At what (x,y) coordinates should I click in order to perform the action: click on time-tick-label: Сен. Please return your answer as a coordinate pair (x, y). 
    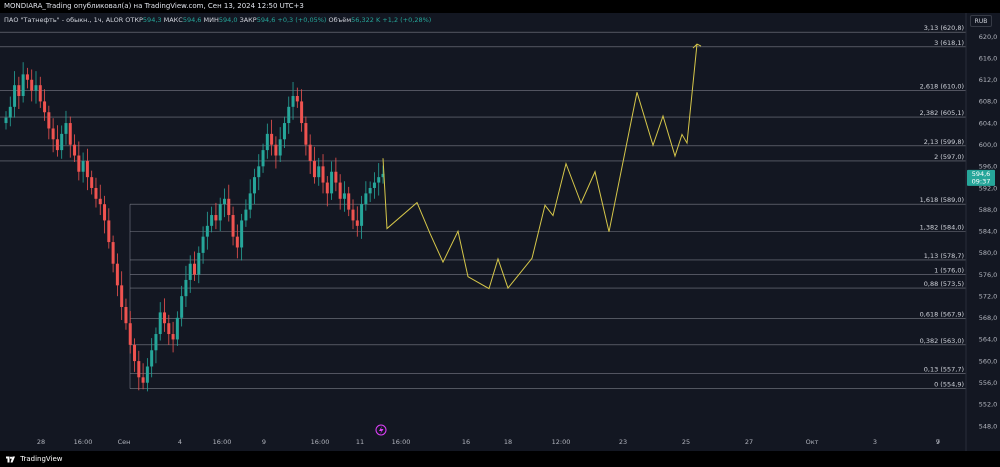
    Looking at the image, I should click on (124, 442).